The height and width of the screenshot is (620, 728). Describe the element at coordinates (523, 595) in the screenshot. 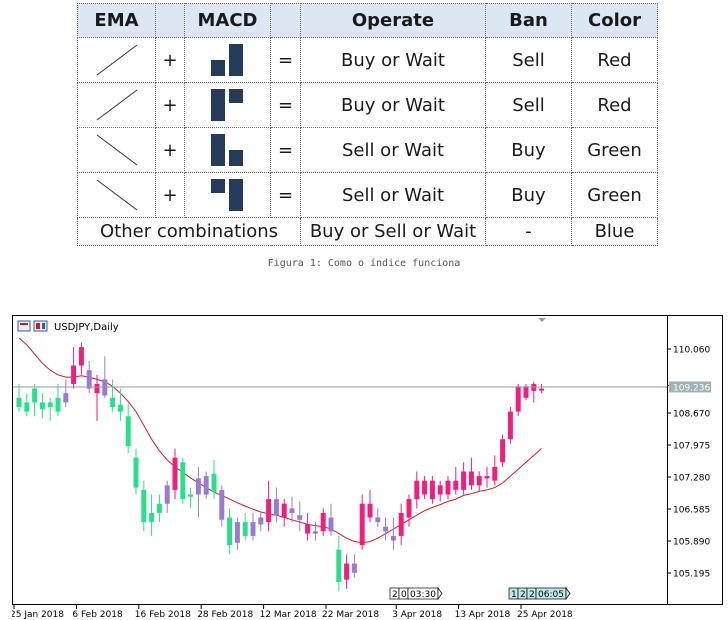

I see `counter-2-digit-b: 2` at that location.